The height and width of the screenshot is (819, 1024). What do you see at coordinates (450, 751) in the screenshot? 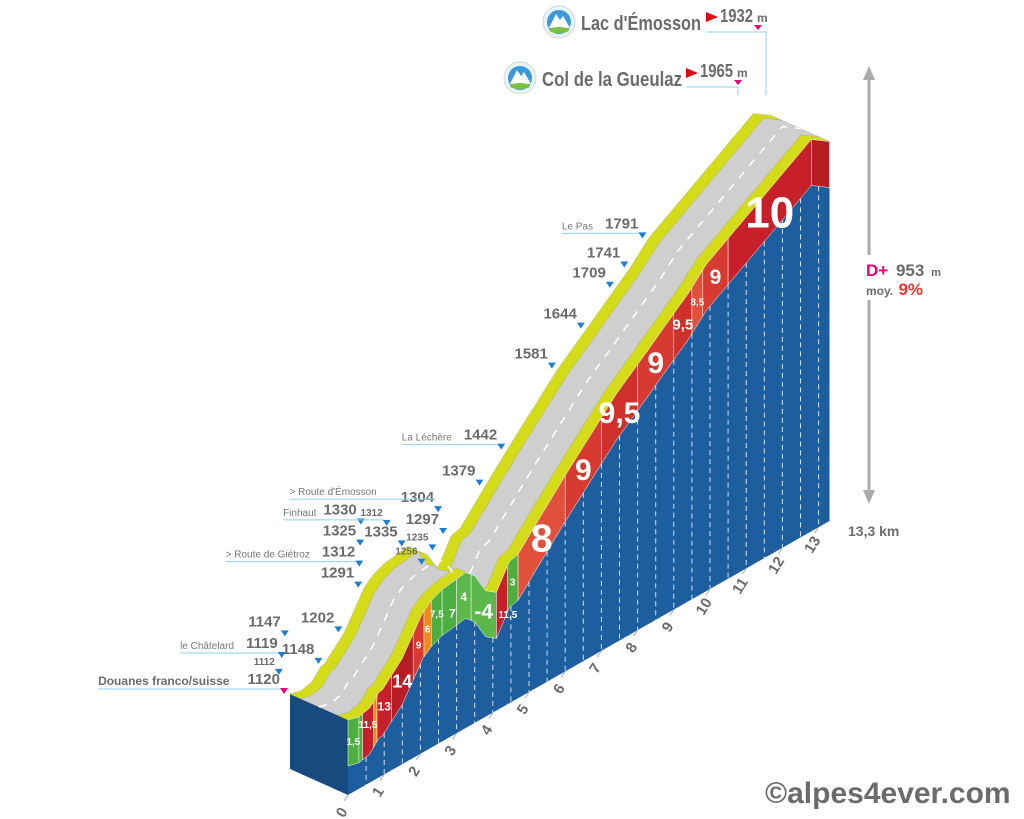
I see `km-tick-label: 3` at bounding box center [450, 751].